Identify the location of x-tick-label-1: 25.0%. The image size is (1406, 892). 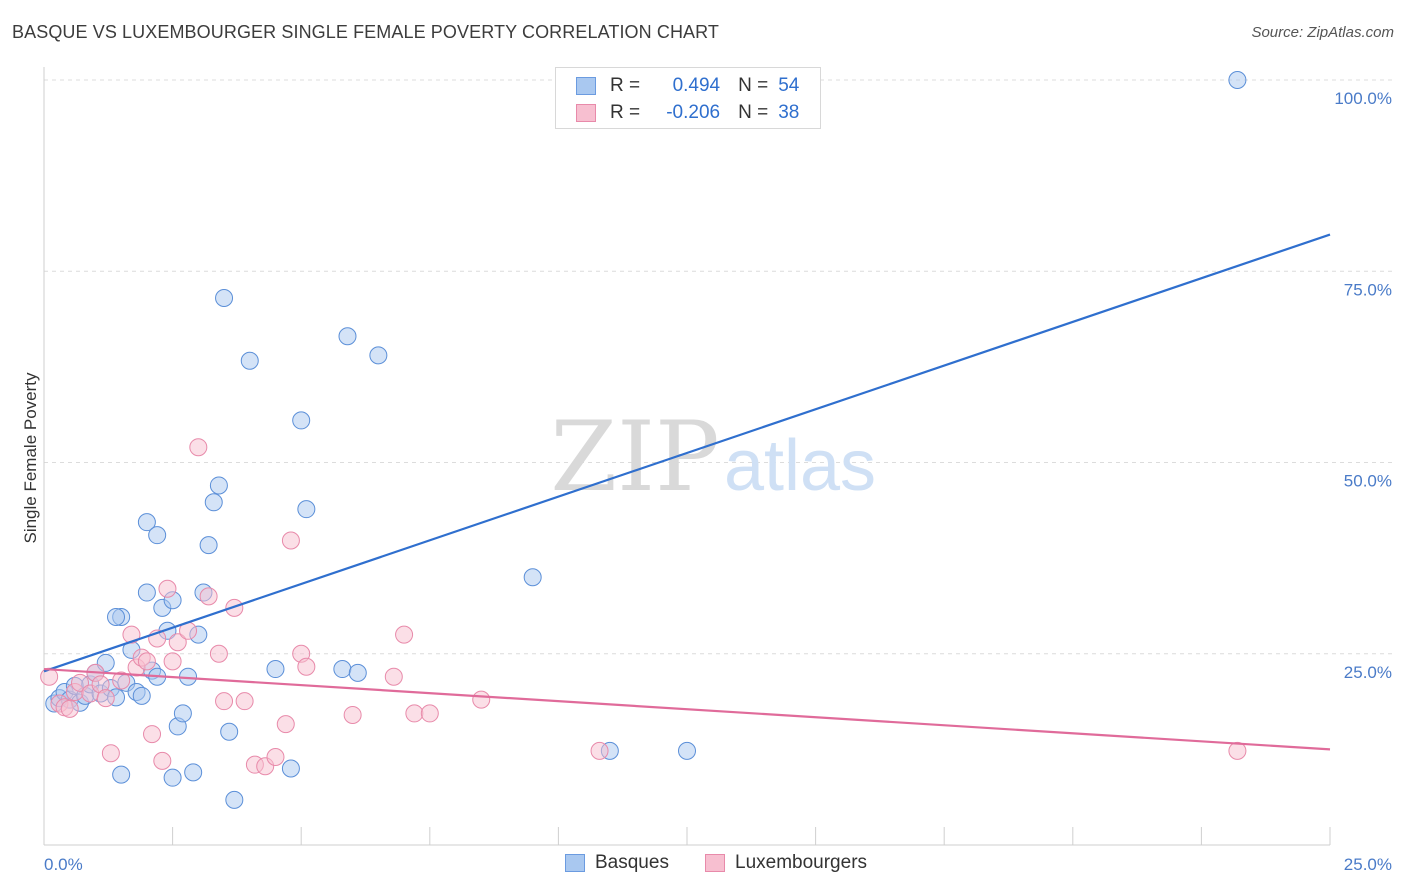
(1368, 864).